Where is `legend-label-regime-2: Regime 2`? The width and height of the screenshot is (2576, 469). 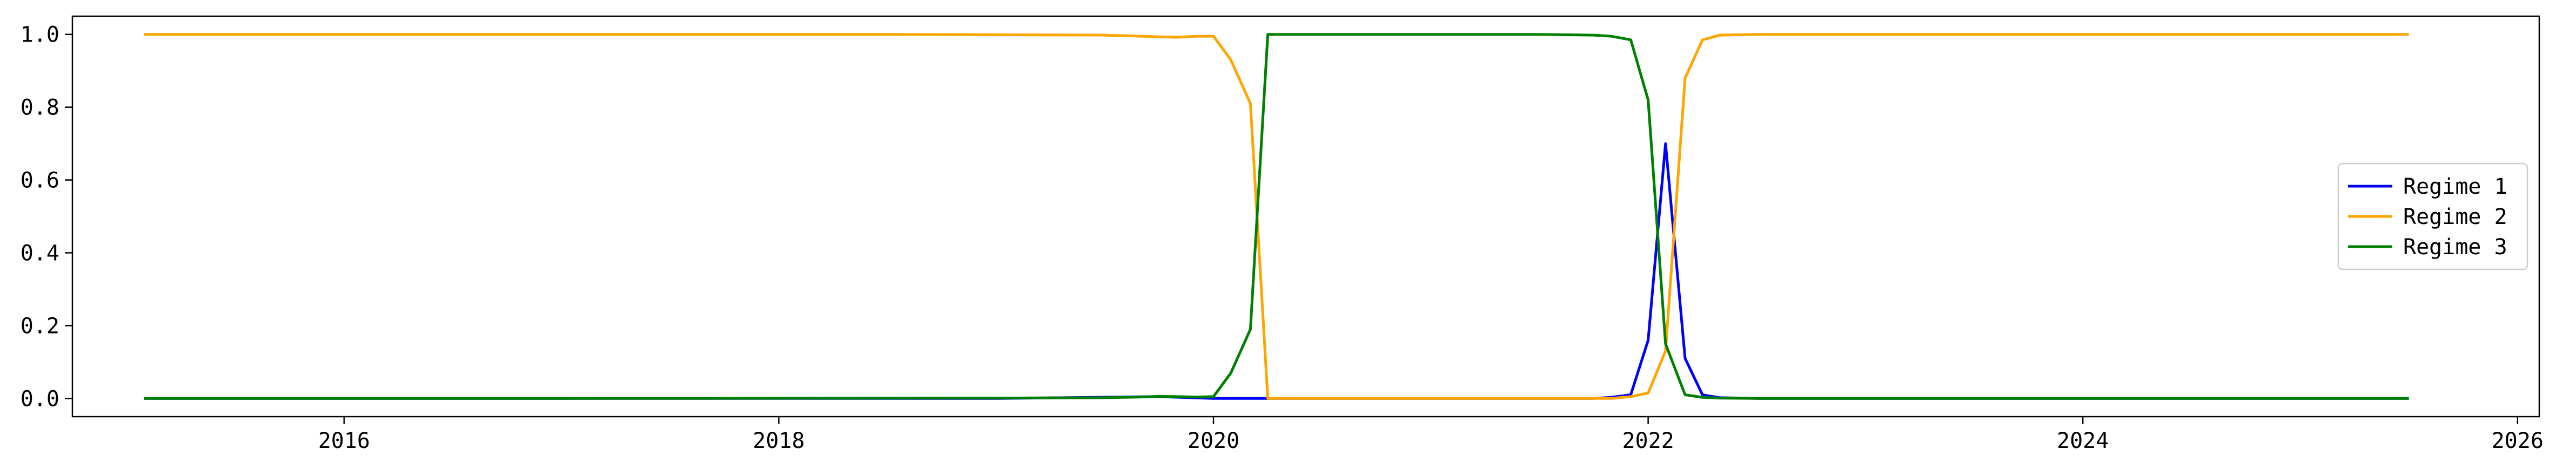
legend-label-regime-2: Regime 2 is located at coordinates (2455, 217).